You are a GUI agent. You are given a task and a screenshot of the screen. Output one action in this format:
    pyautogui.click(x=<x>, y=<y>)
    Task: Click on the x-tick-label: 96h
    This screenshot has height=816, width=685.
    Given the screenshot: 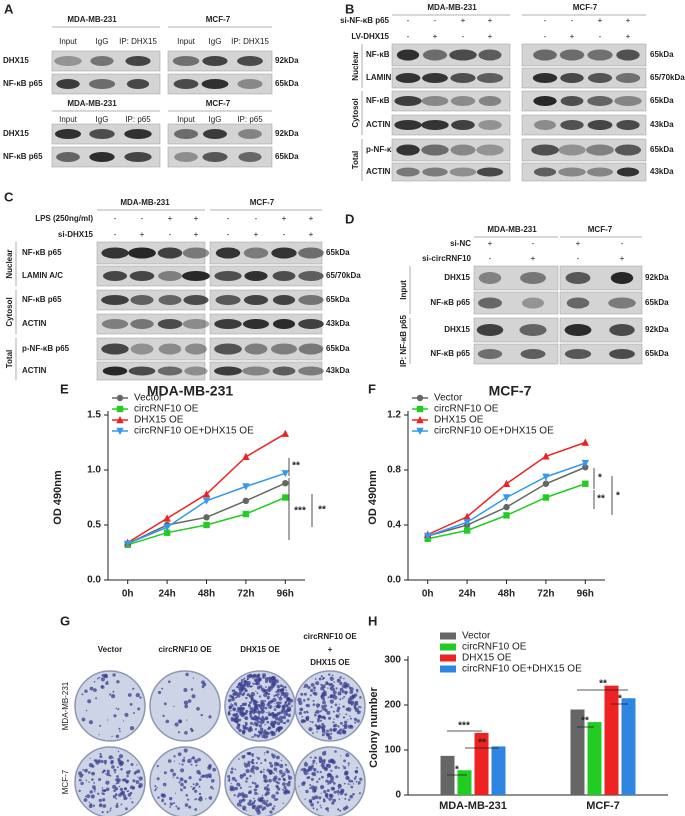 What is the action you would take?
    pyautogui.click(x=285, y=594)
    